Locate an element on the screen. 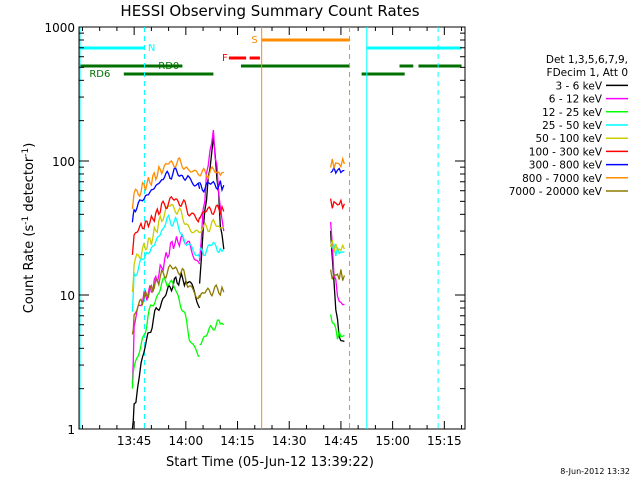  flag-rd0: RD0 is located at coordinates (271, 66).